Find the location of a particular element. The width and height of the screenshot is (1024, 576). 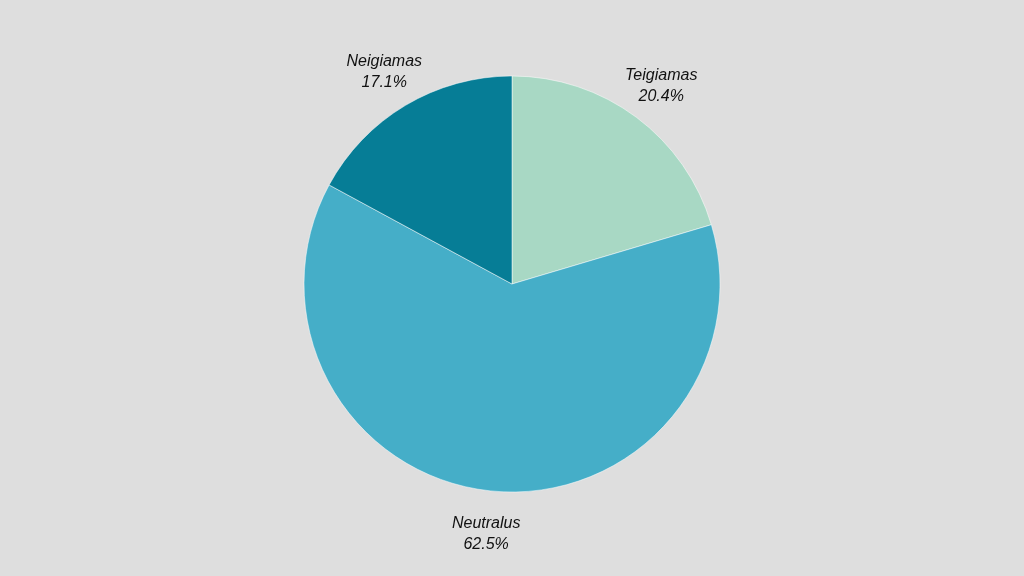

slice-label: Teigiamas is located at coordinates (661, 74).